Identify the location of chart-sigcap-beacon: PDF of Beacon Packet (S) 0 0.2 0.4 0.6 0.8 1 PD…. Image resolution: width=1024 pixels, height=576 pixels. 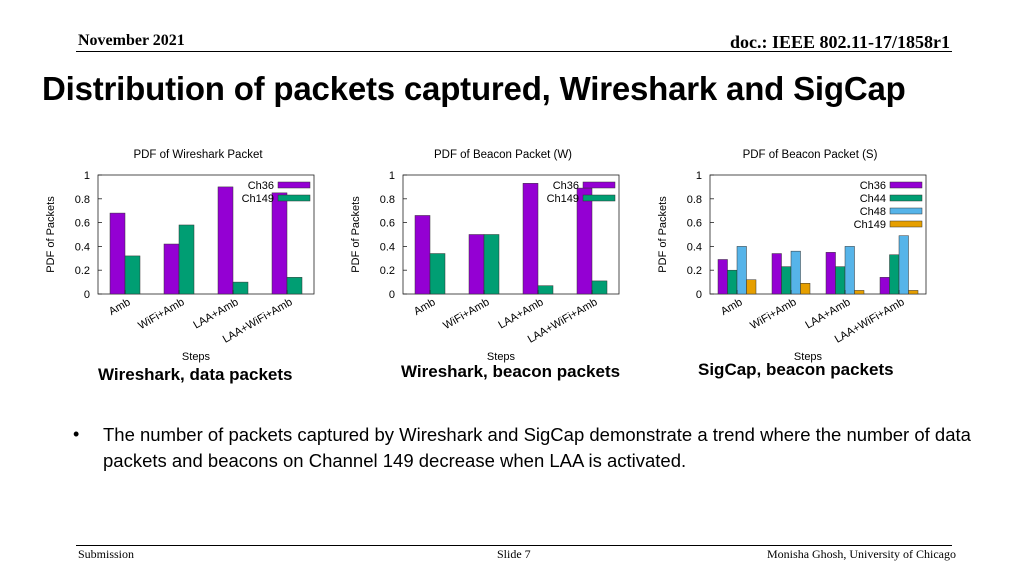
(792, 256).